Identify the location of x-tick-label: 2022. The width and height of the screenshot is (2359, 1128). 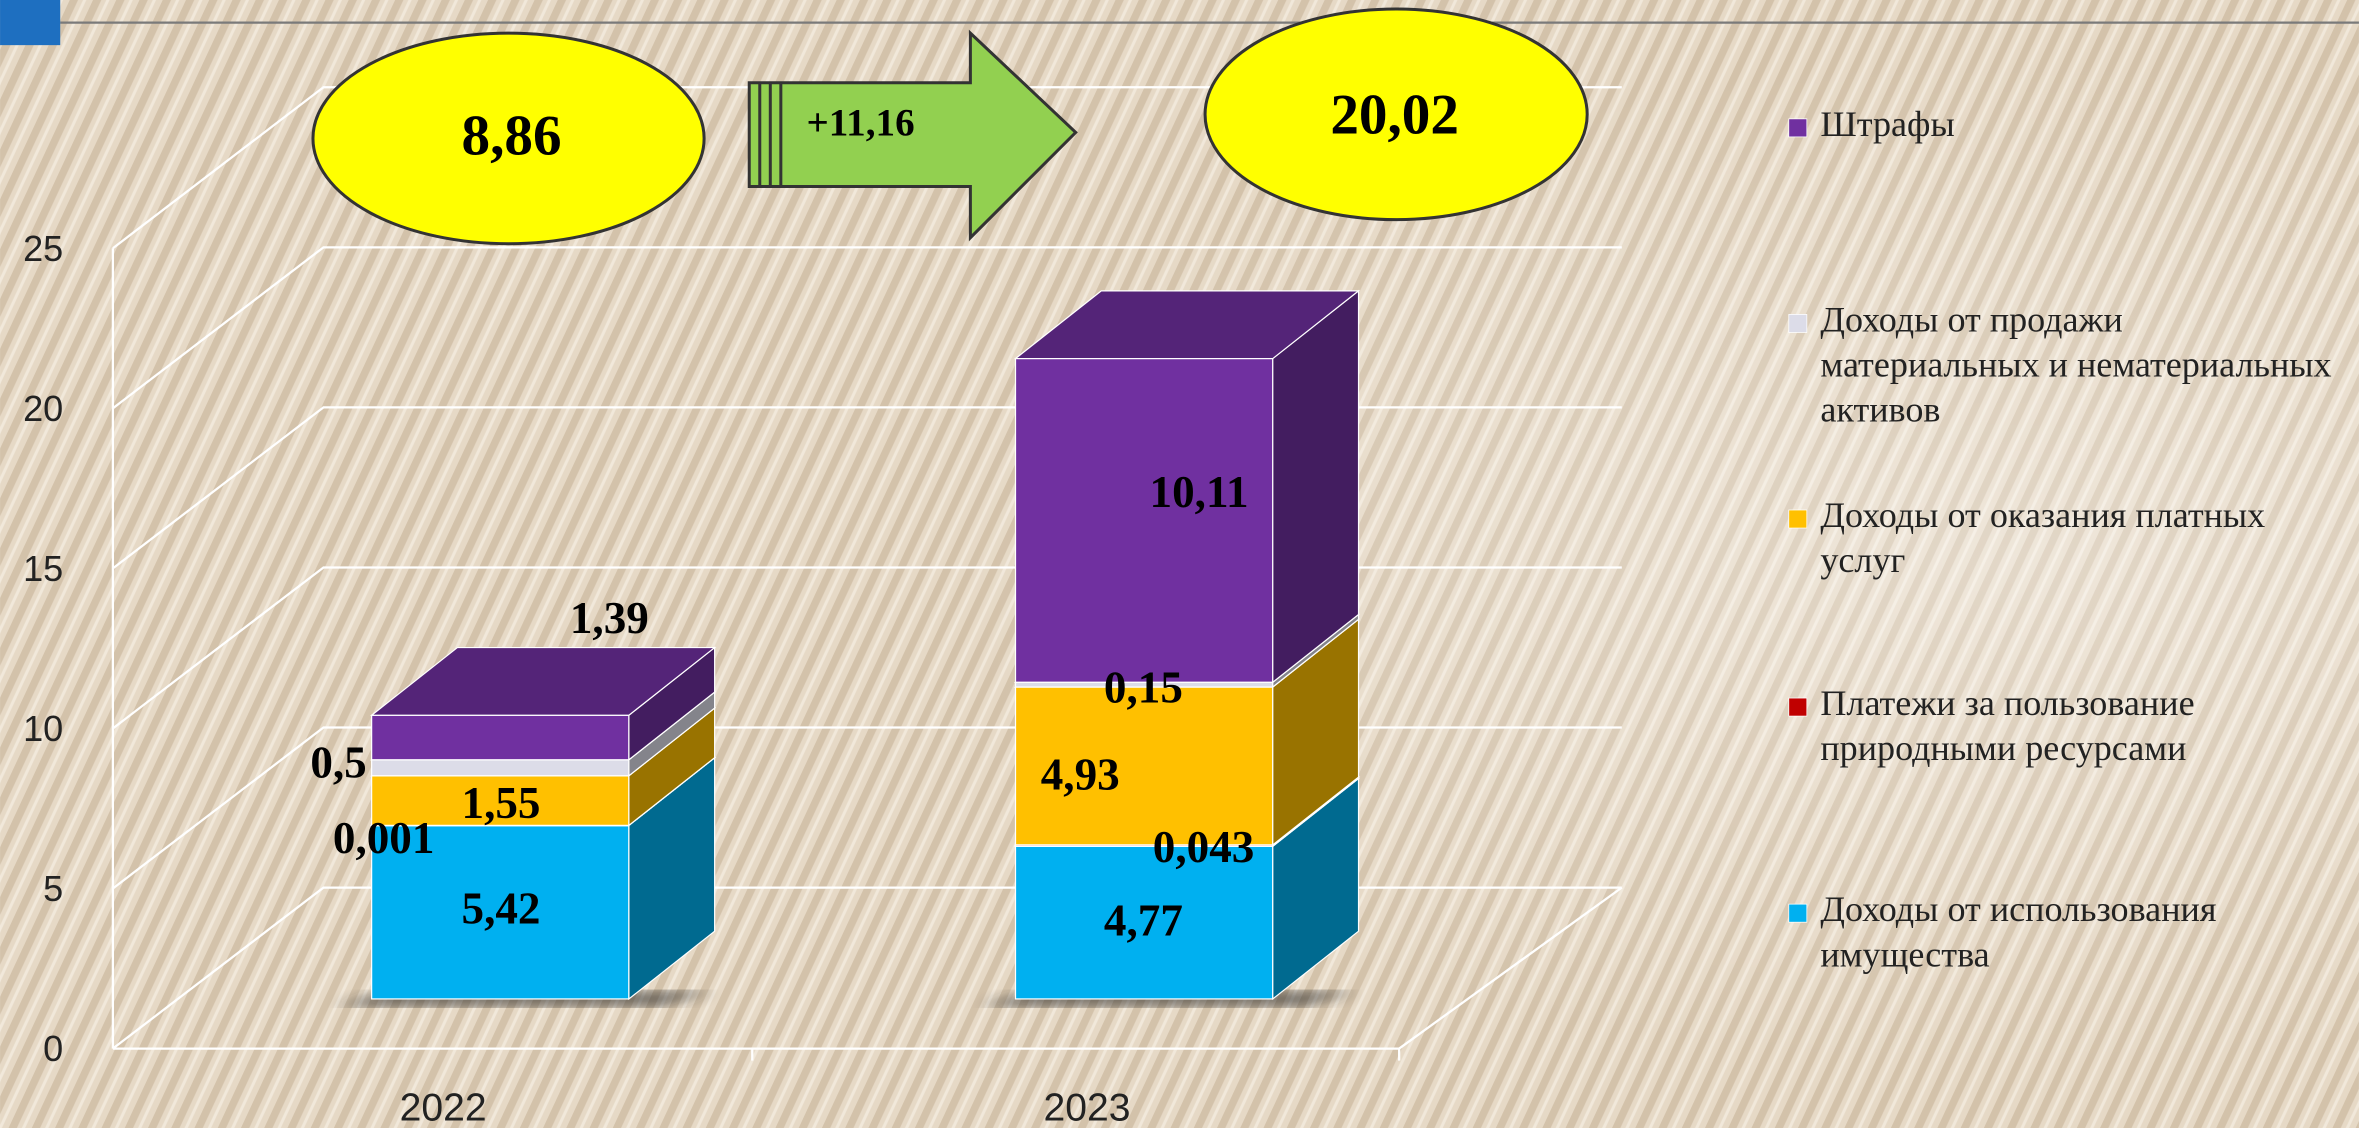
(443, 1107).